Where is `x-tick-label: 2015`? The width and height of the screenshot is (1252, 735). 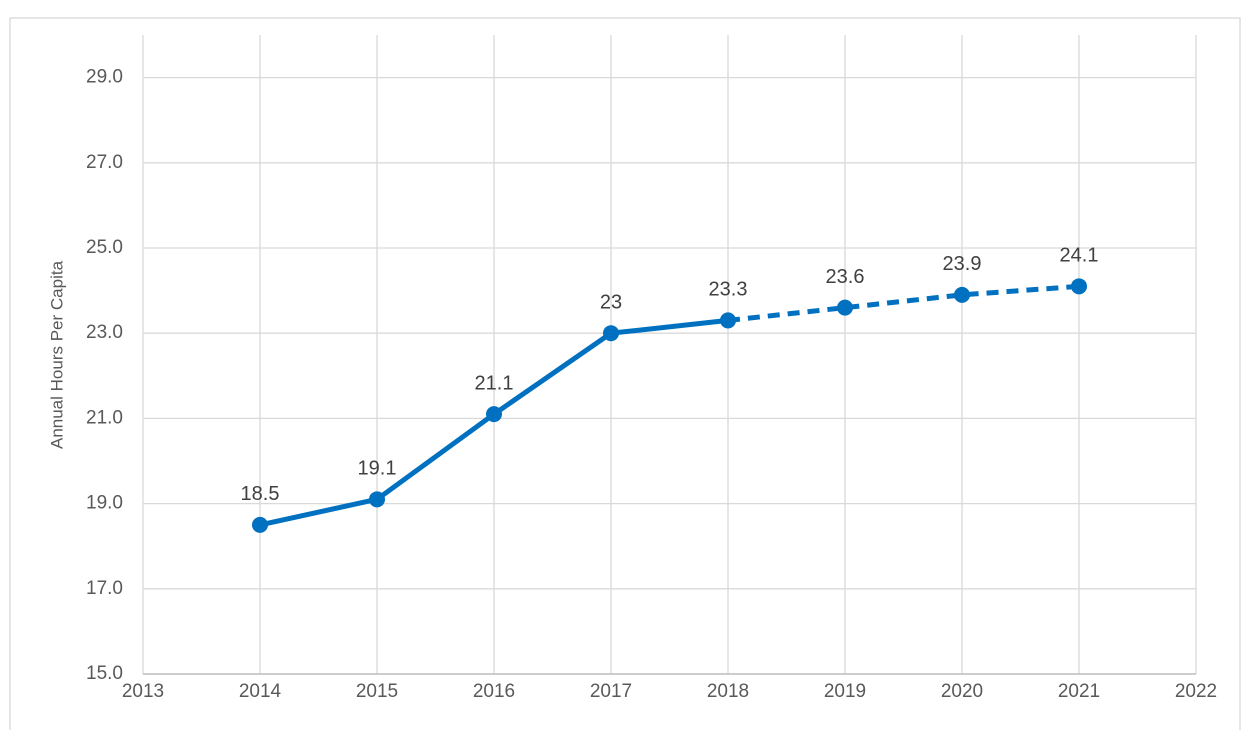 x-tick-label: 2015 is located at coordinates (377, 691).